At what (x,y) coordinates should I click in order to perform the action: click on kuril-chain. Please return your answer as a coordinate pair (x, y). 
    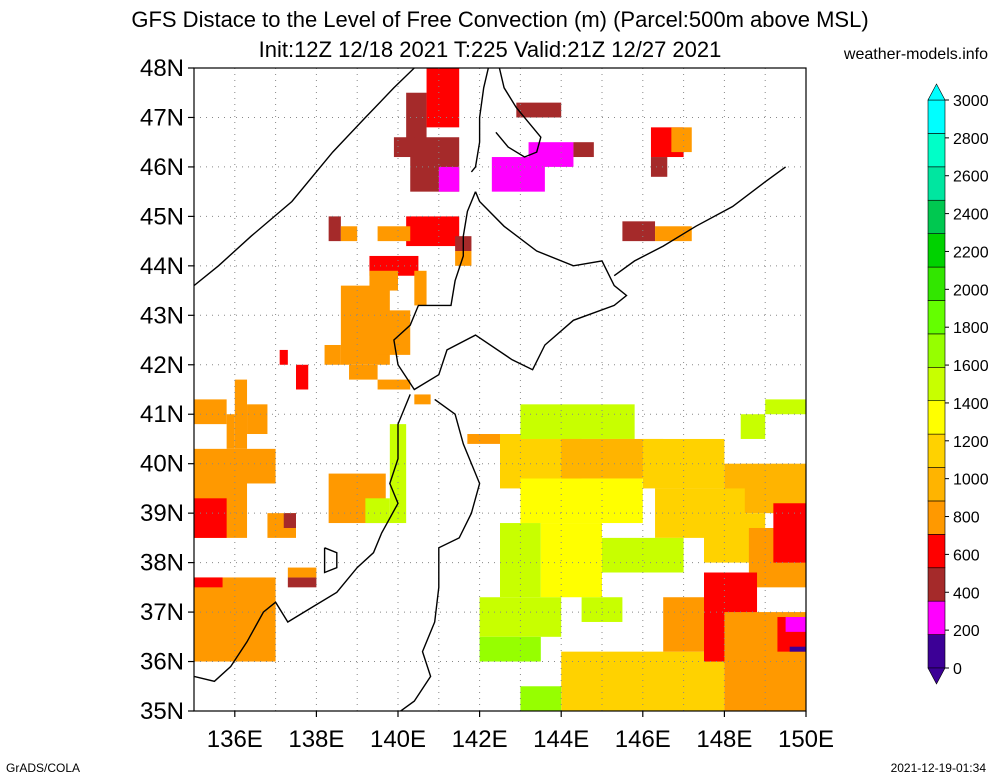
    Looking at the image, I should click on (700, 221).